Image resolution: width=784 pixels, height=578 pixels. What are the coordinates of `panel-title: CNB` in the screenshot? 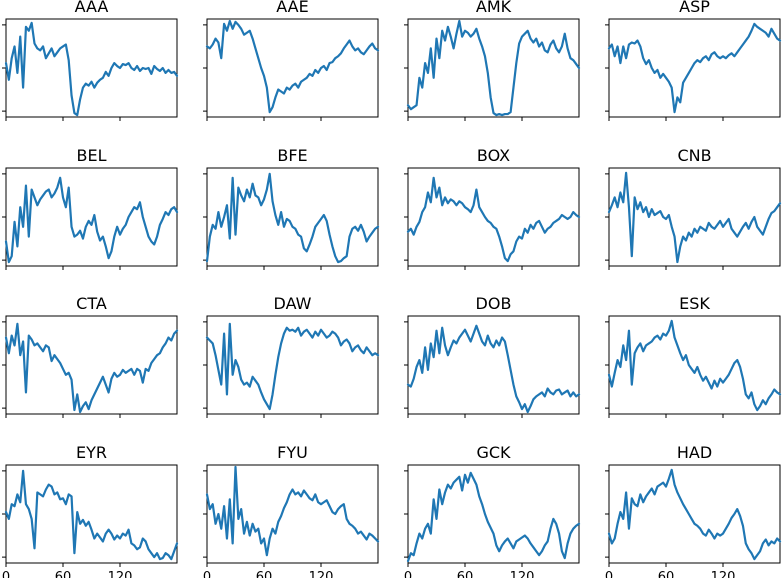 It's located at (694, 155).